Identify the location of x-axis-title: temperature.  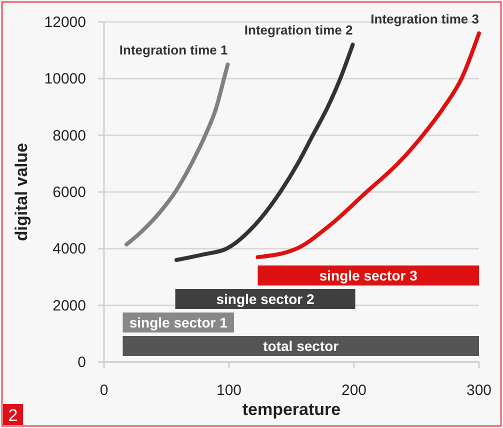
(291, 409).